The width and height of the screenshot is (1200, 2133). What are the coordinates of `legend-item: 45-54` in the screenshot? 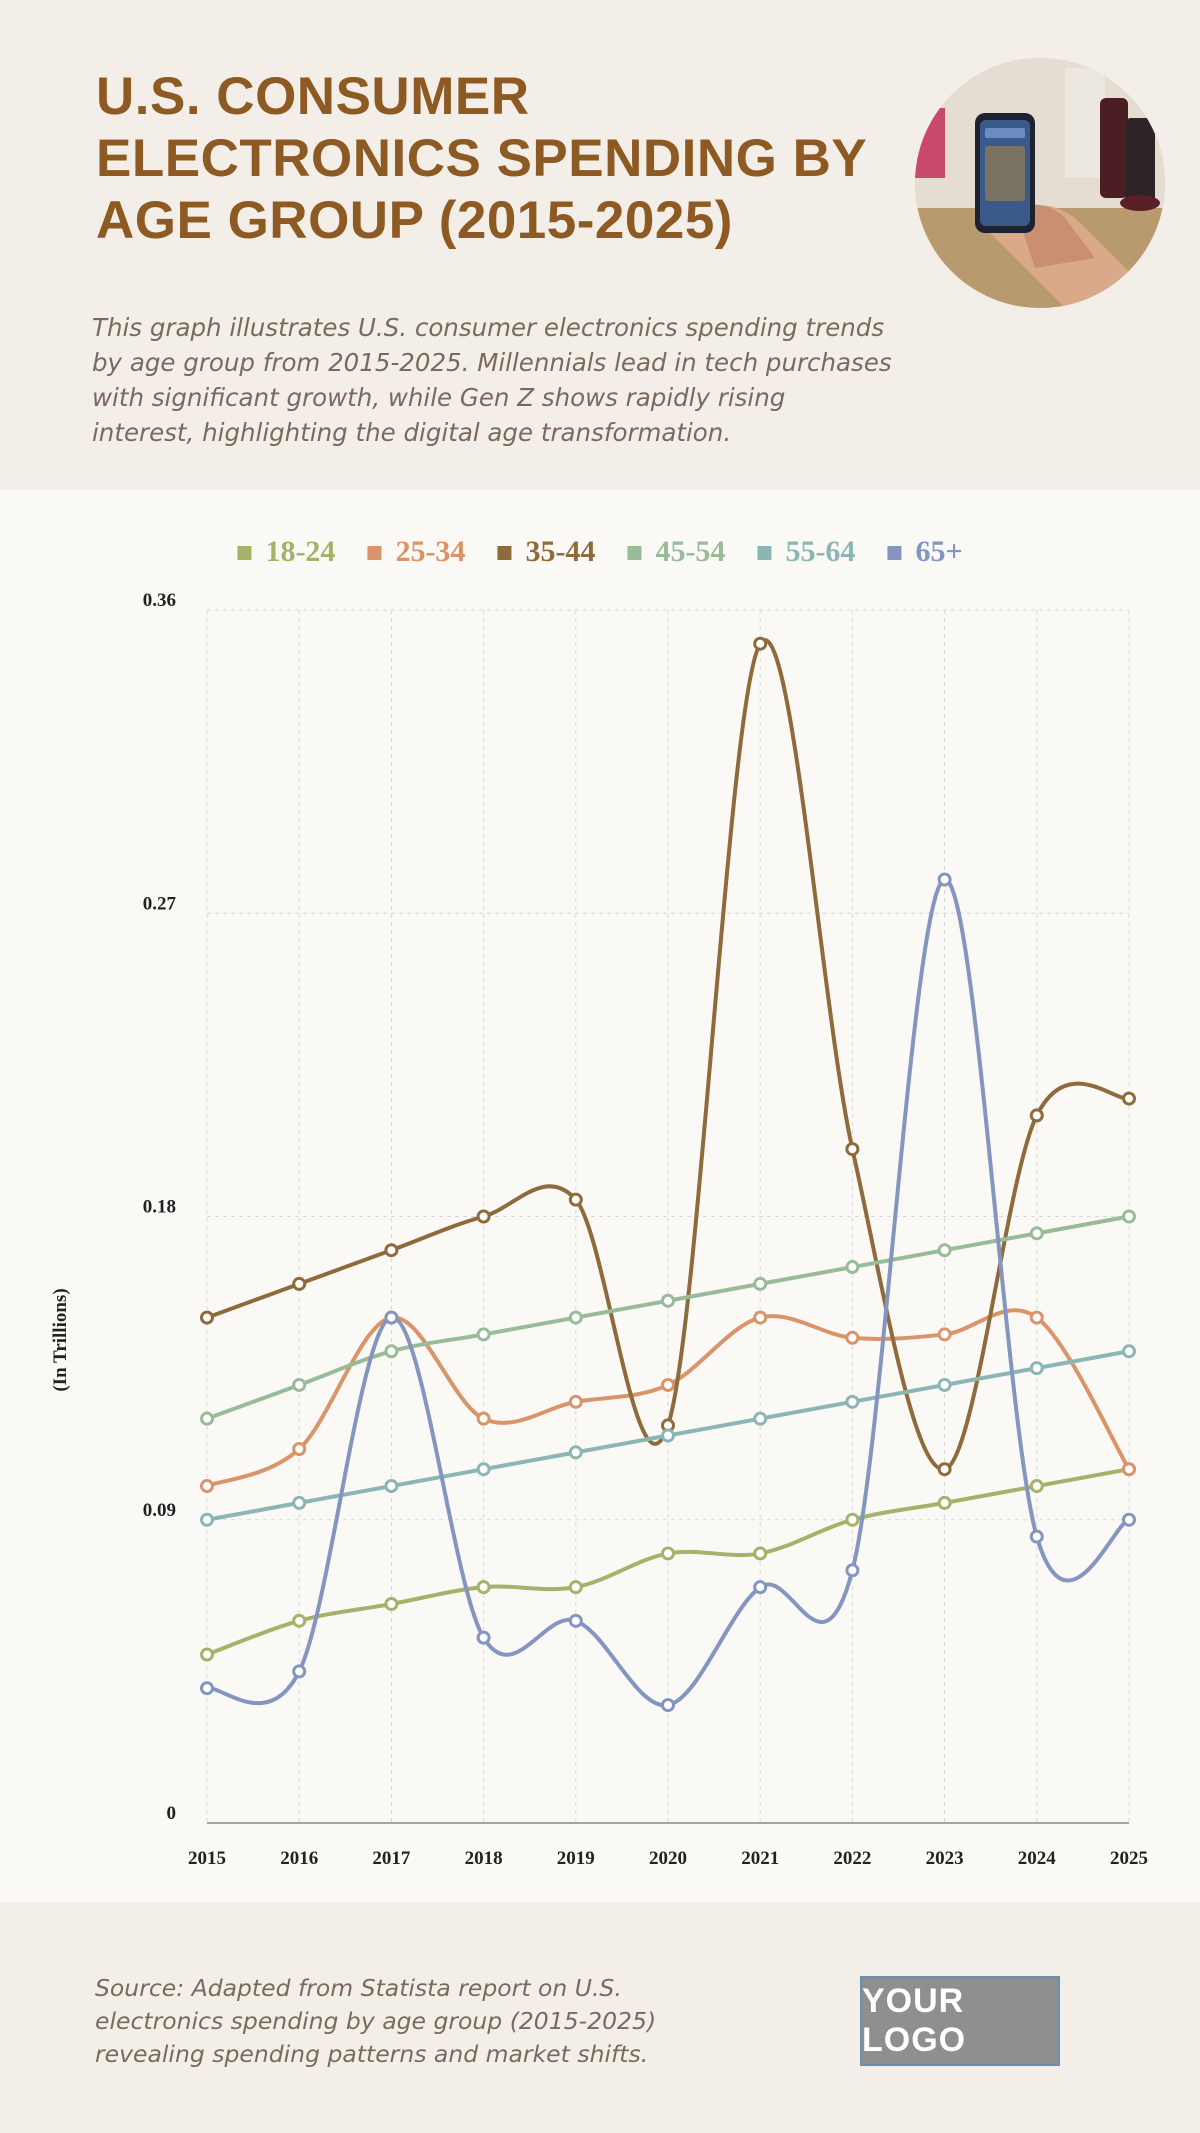 It's located at (676, 551).